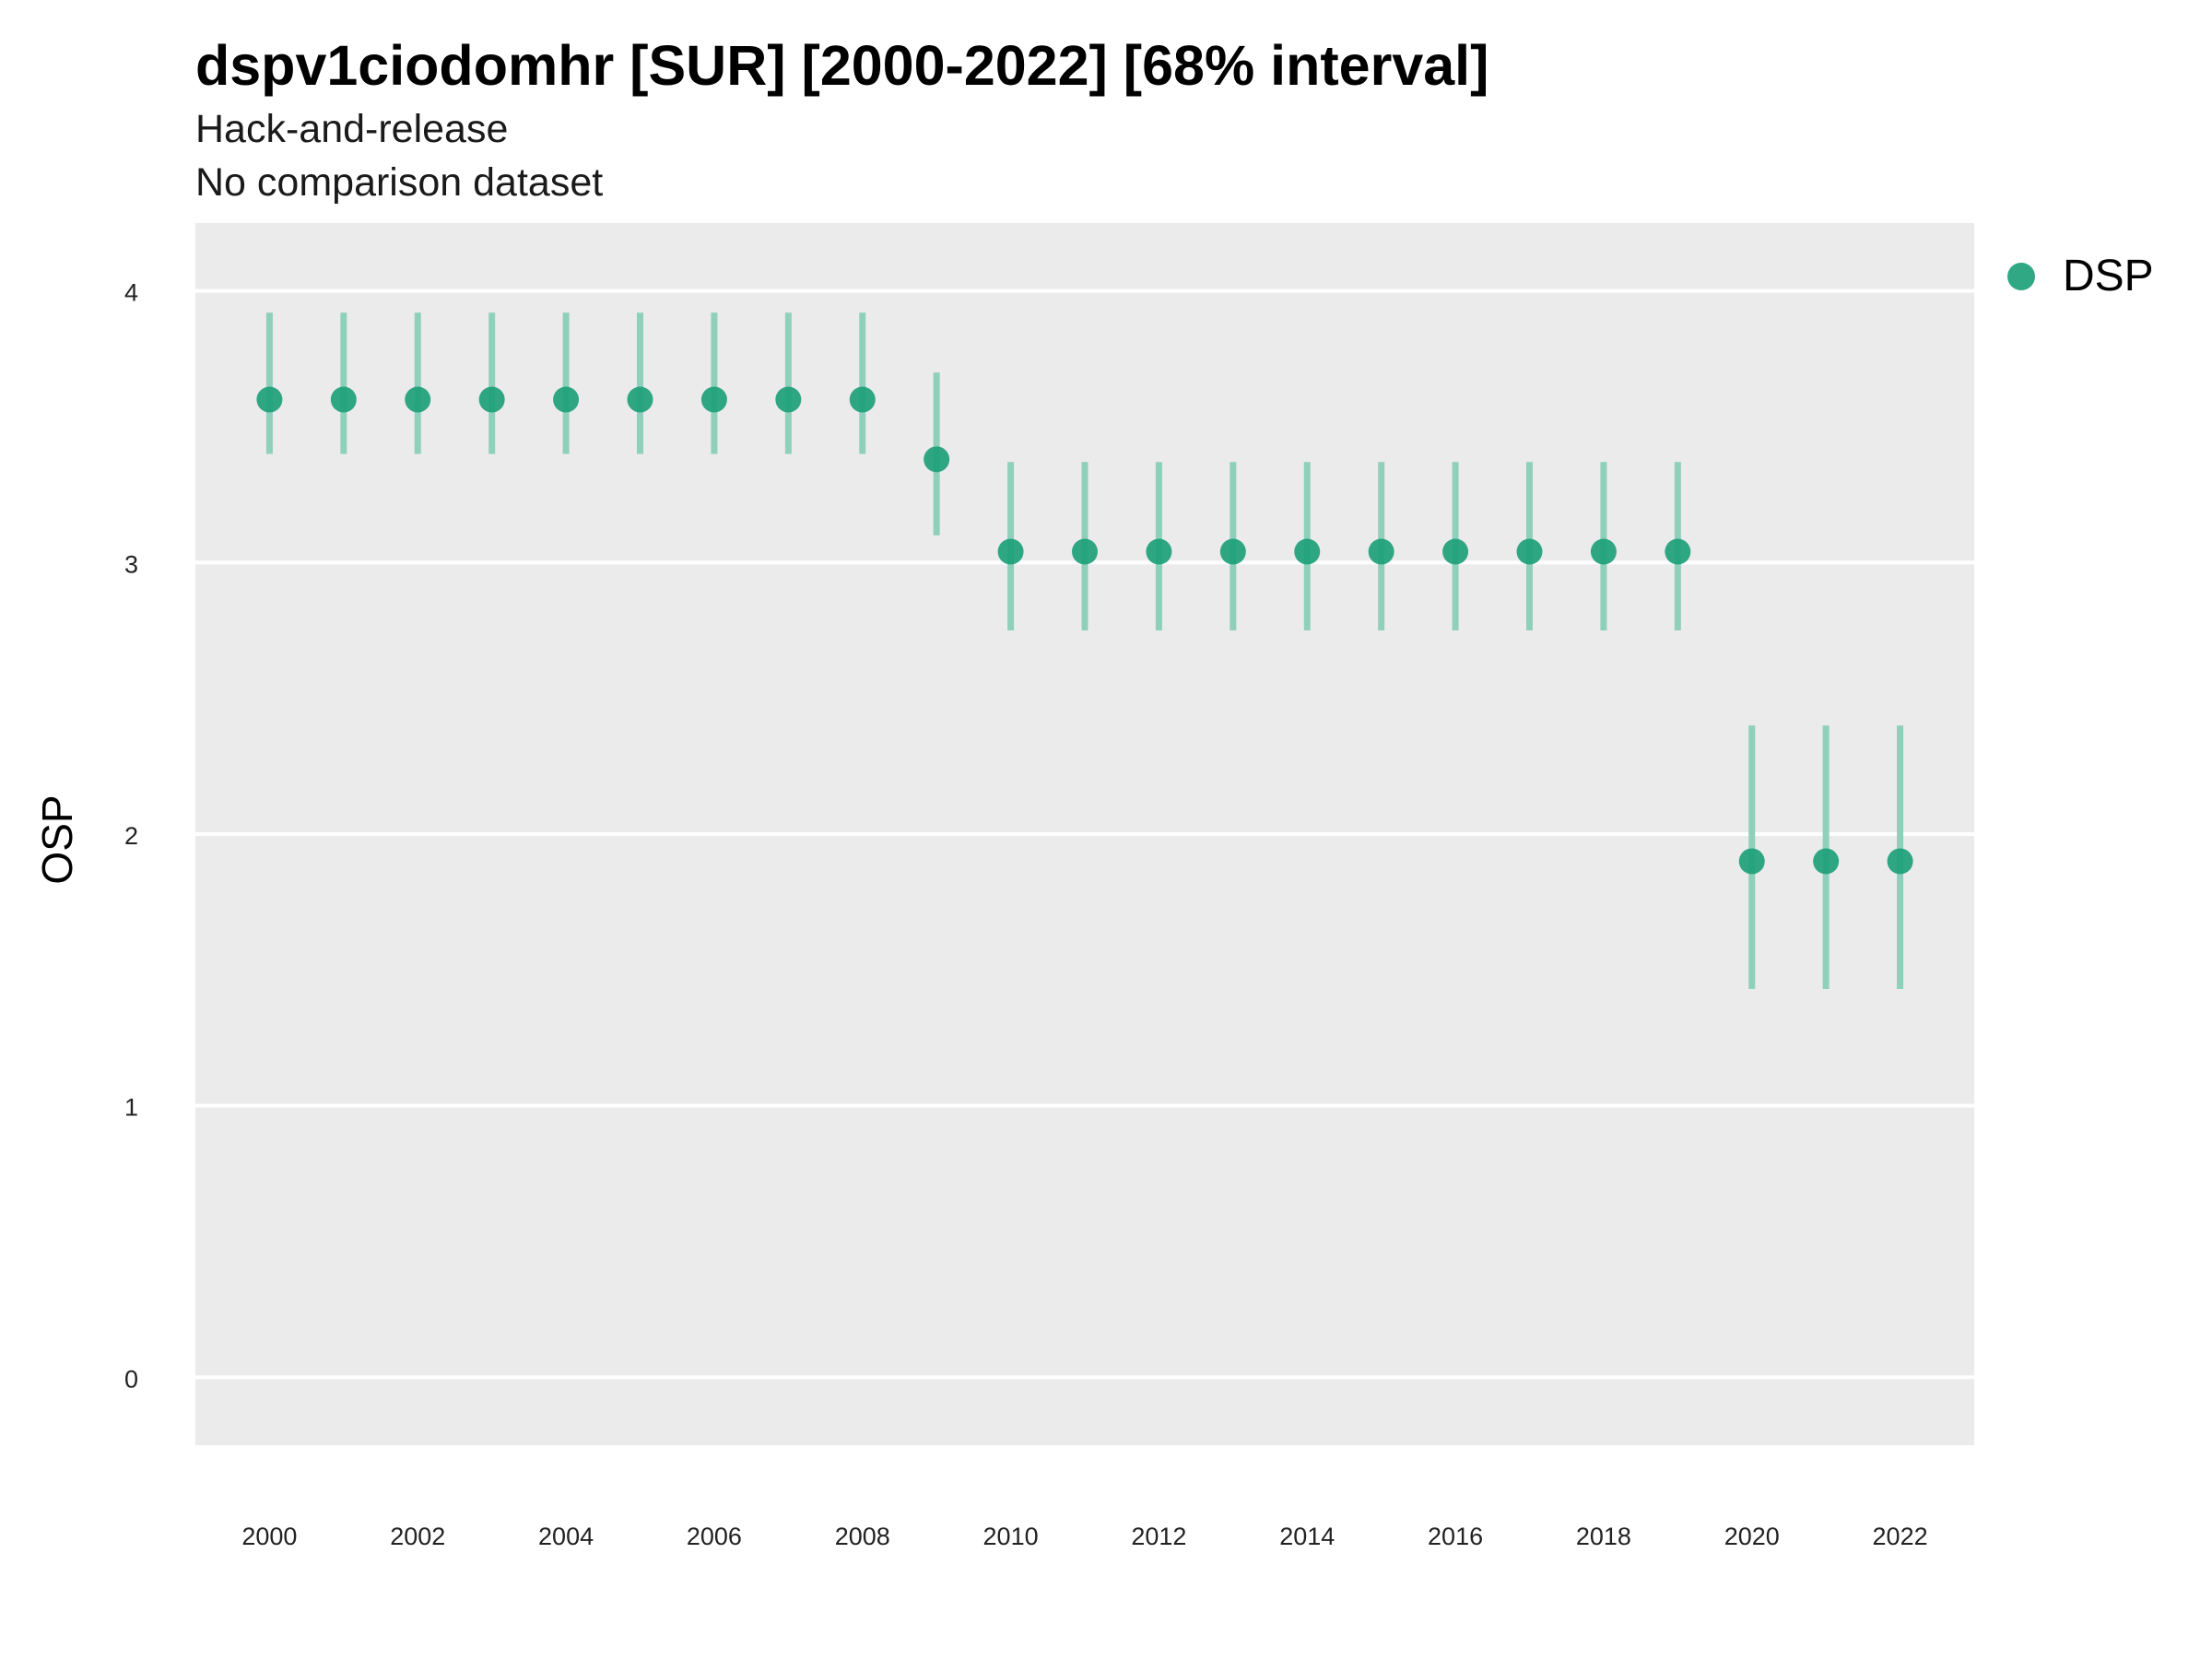 This screenshot has height=1659, width=2212. I want to click on y-axis-title: OSP, so click(57, 839).